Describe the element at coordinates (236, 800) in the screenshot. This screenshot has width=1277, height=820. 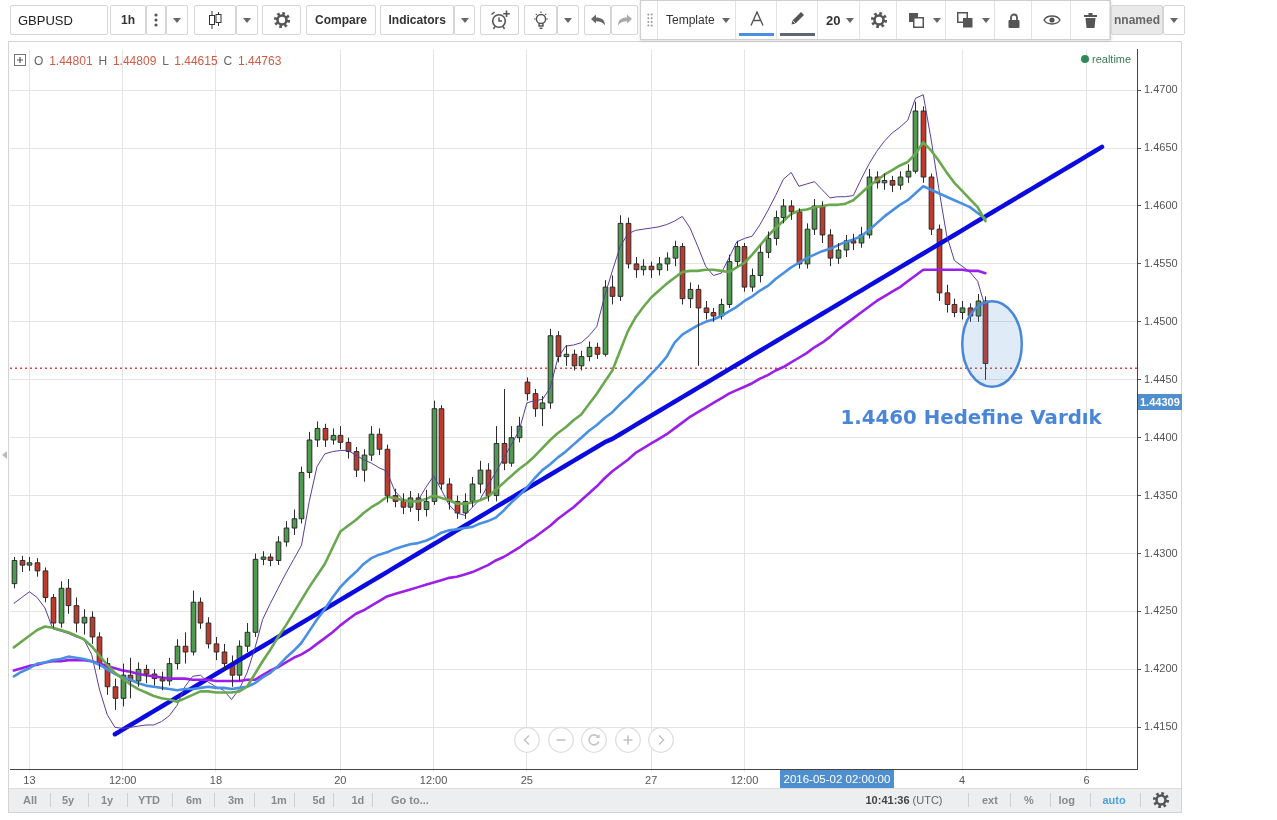
I see `text: 3m` at that location.